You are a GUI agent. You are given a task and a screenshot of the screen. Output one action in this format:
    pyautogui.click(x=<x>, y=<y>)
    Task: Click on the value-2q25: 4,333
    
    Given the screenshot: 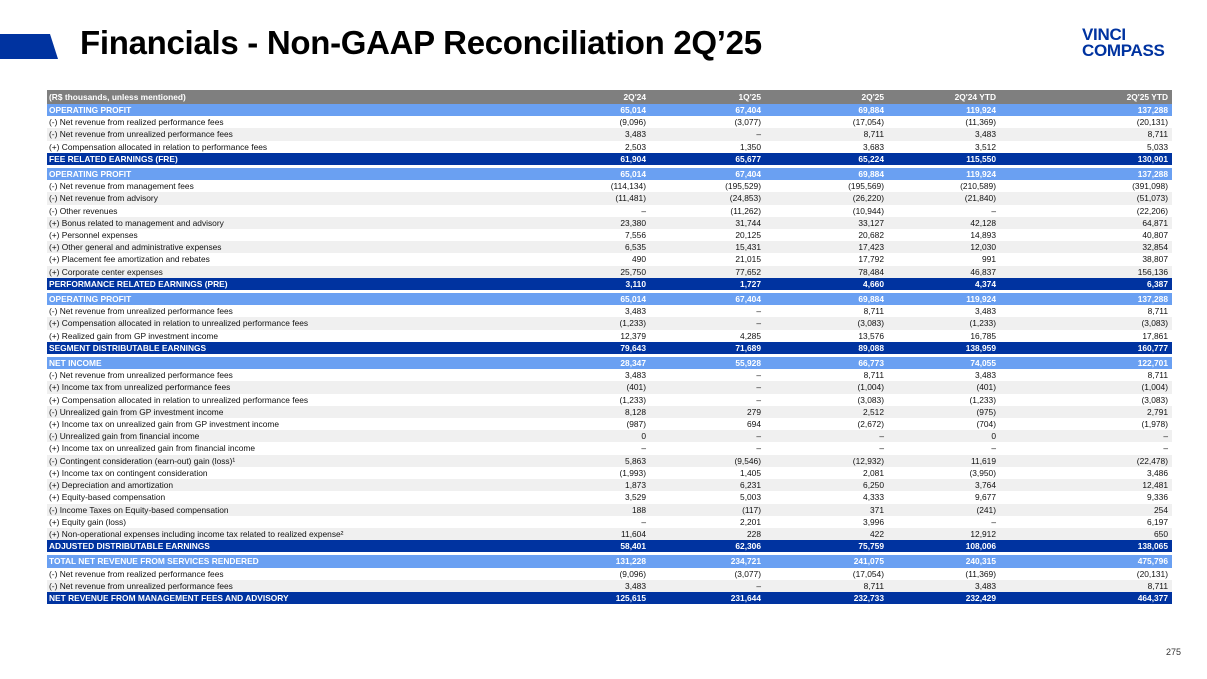 What is the action you would take?
    pyautogui.click(x=826, y=497)
    